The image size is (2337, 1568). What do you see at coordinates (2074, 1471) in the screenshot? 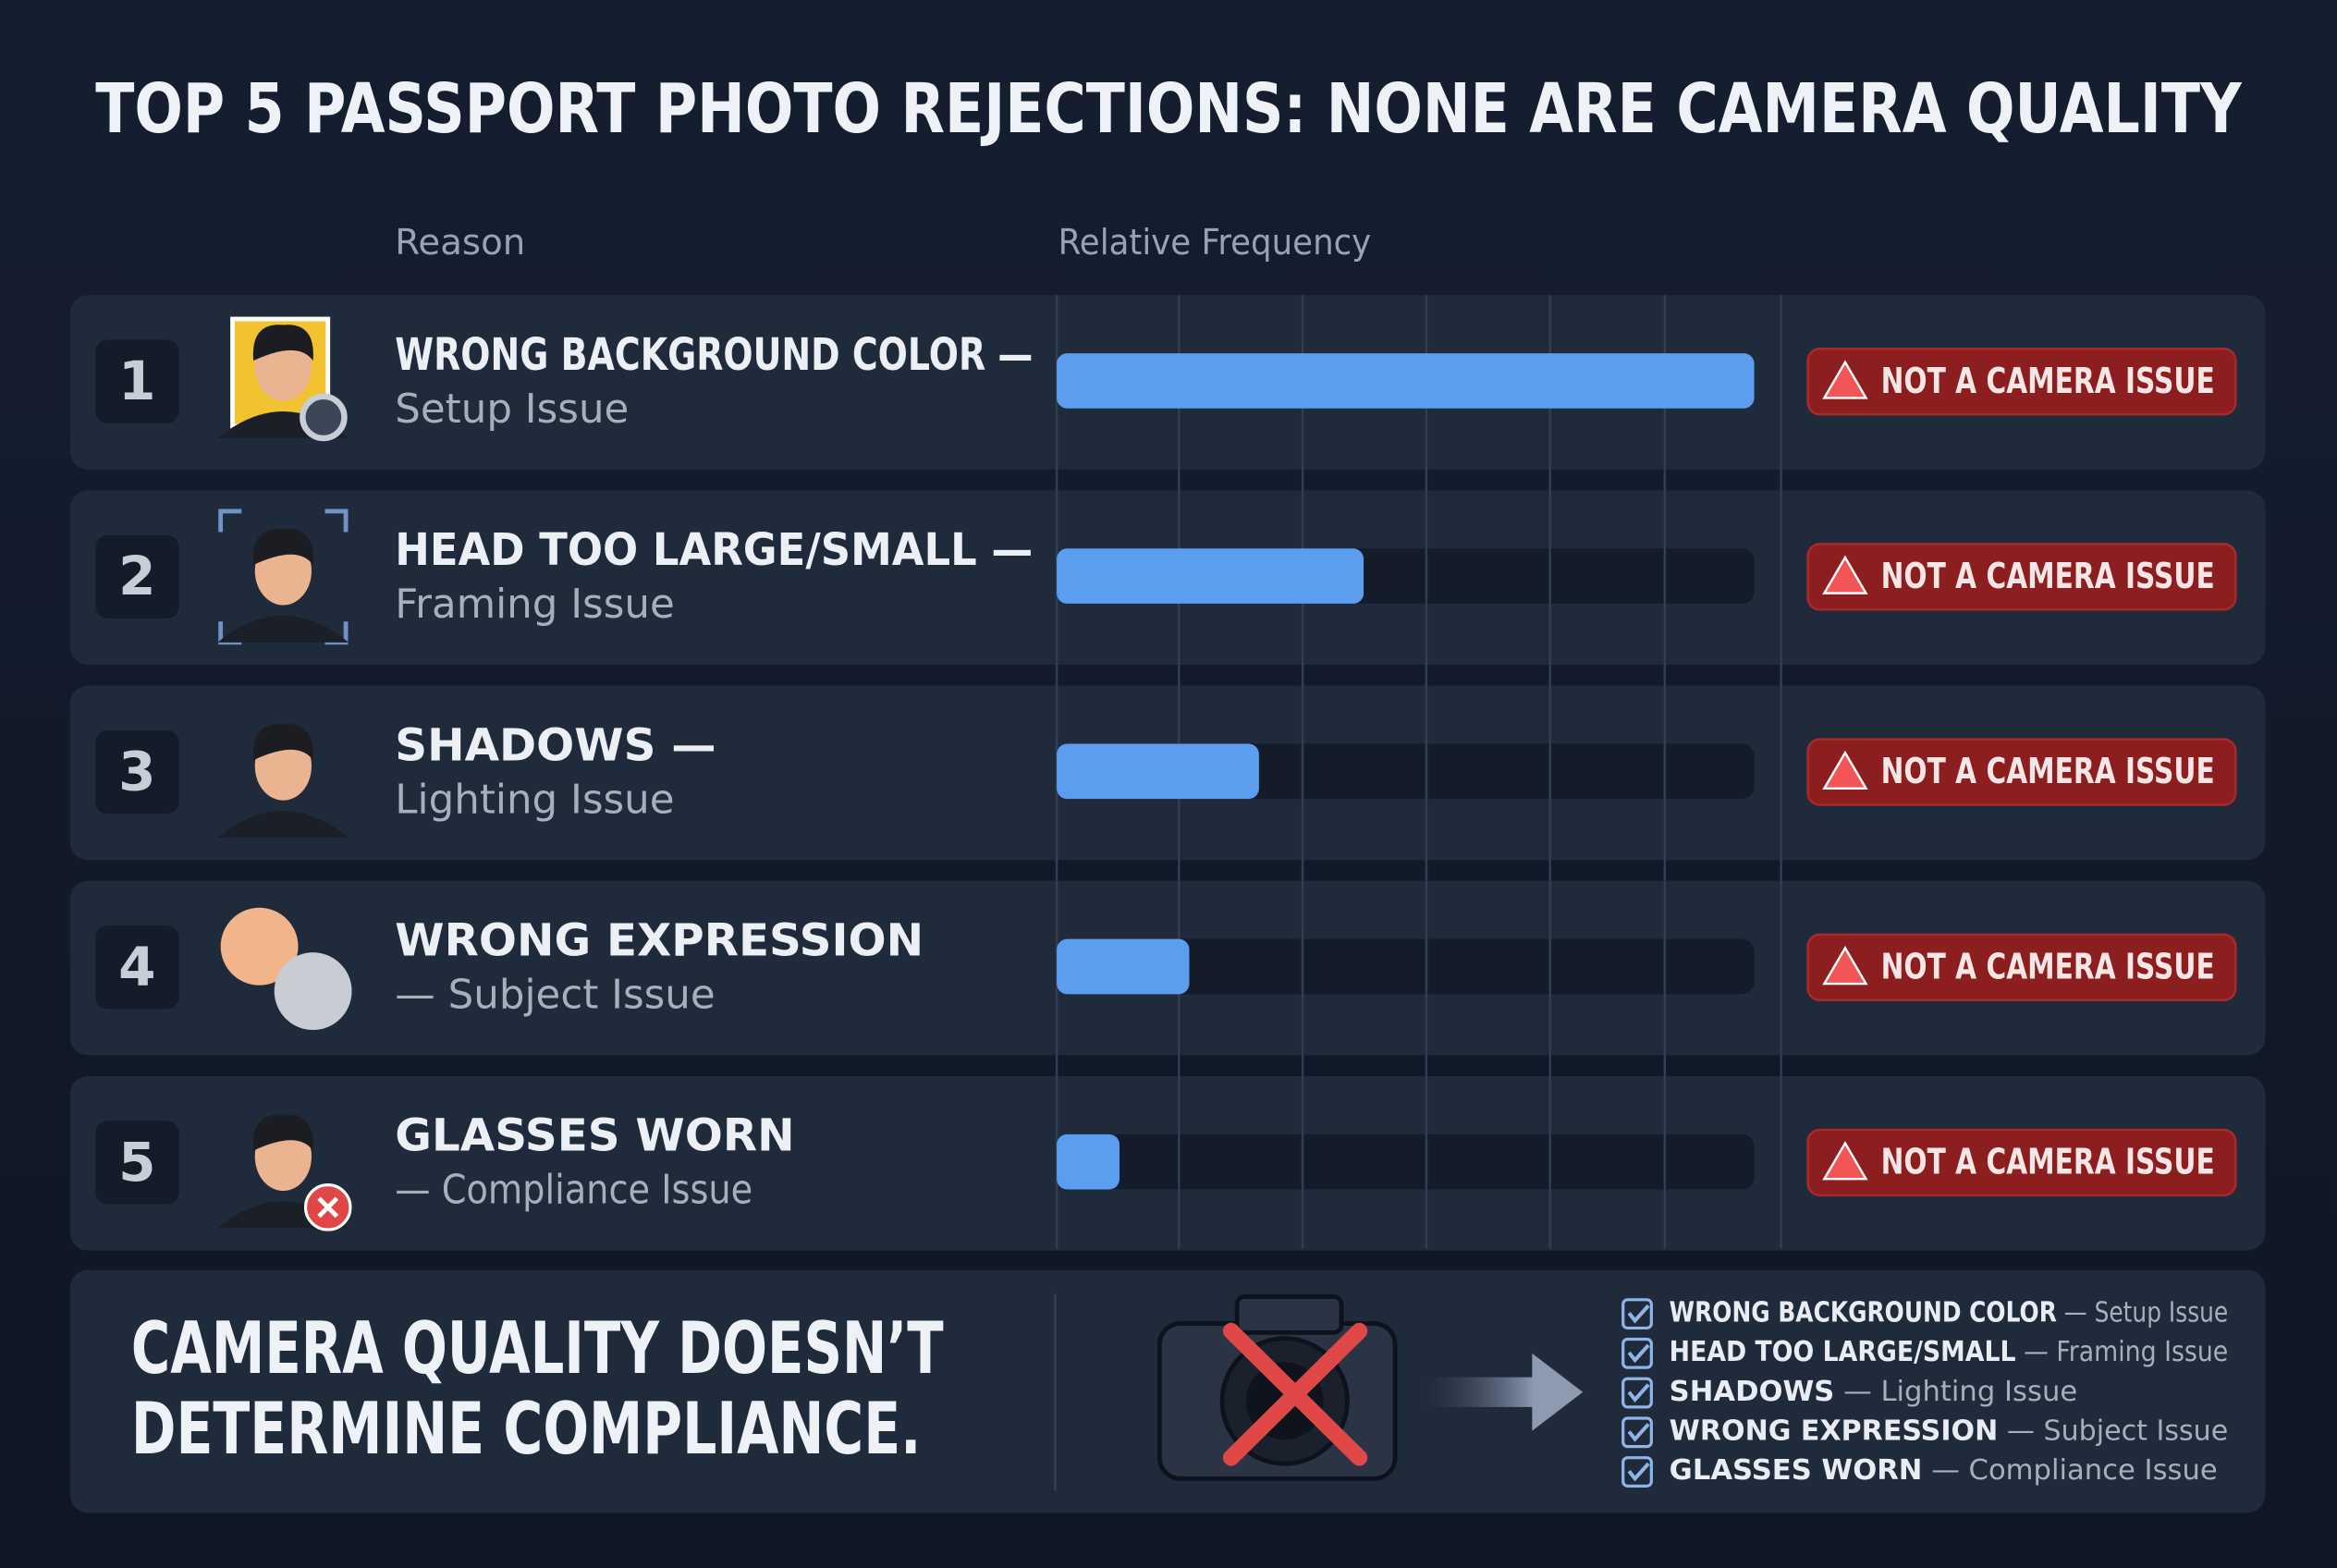
I see `checklist-detail: — Compliance Issue` at bounding box center [2074, 1471].